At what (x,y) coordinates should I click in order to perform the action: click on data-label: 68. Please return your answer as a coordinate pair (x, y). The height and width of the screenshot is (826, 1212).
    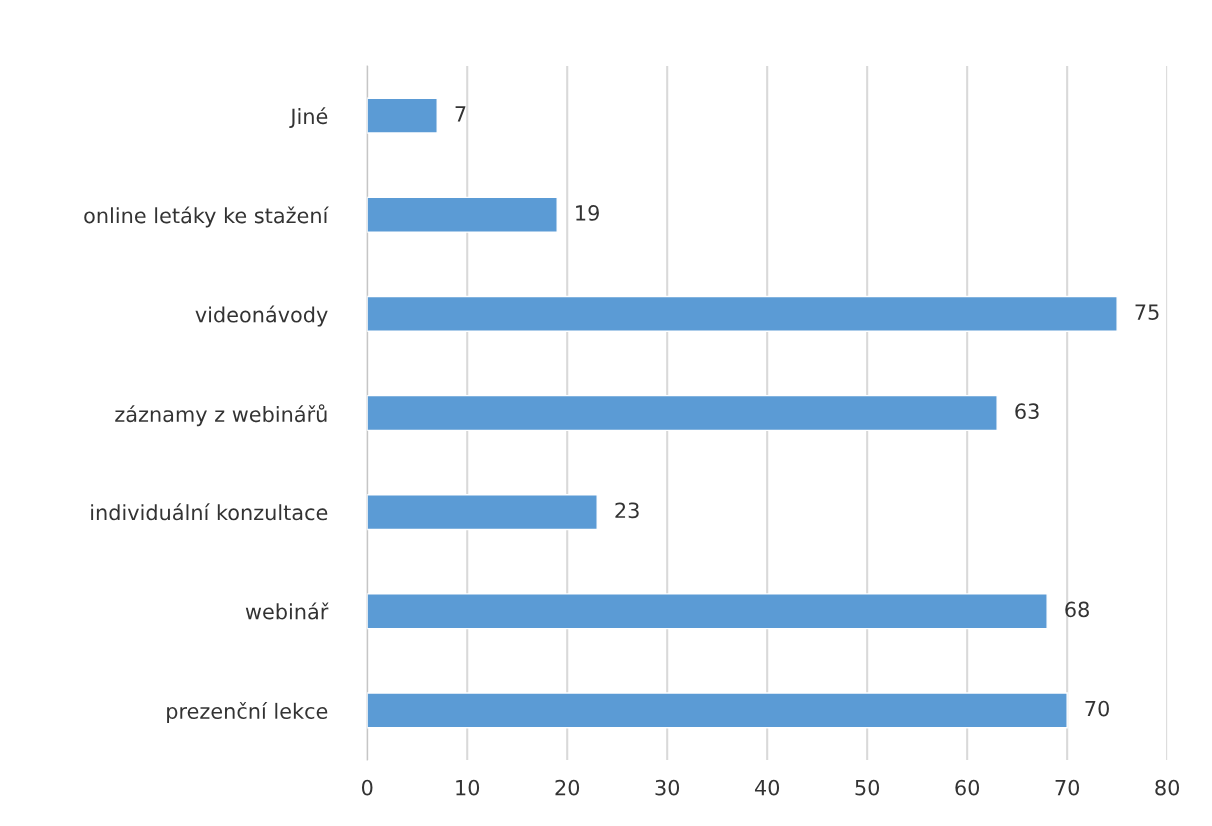
    Looking at the image, I should click on (1077, 609).